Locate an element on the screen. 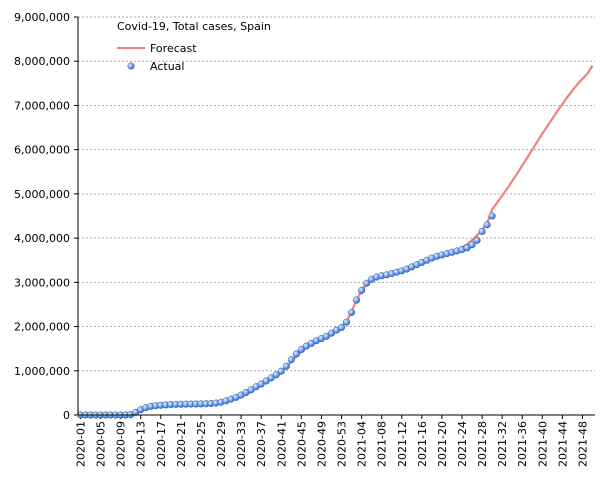  x-tick-label: 2021-36 is located at coordinates (522, 444).